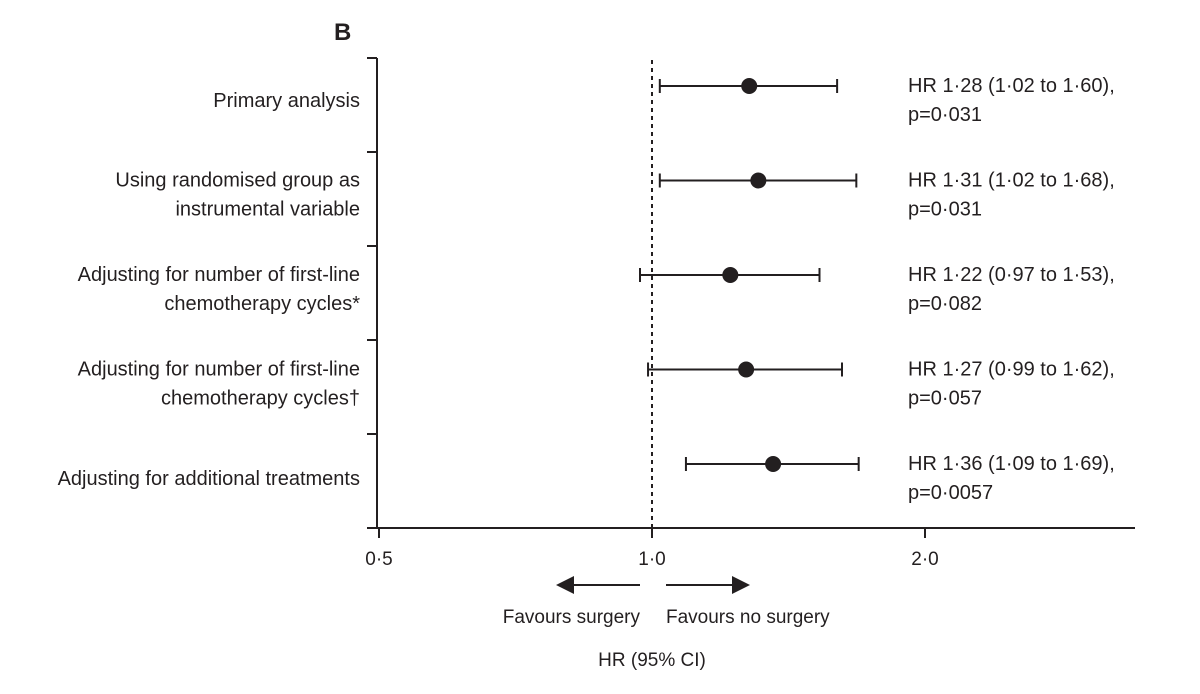 The height and width of the screenshot is (694, 1200). Describe the element at coordinates (286, 101) in the screenshot. I see `row-label: Primary analysis` at that location.